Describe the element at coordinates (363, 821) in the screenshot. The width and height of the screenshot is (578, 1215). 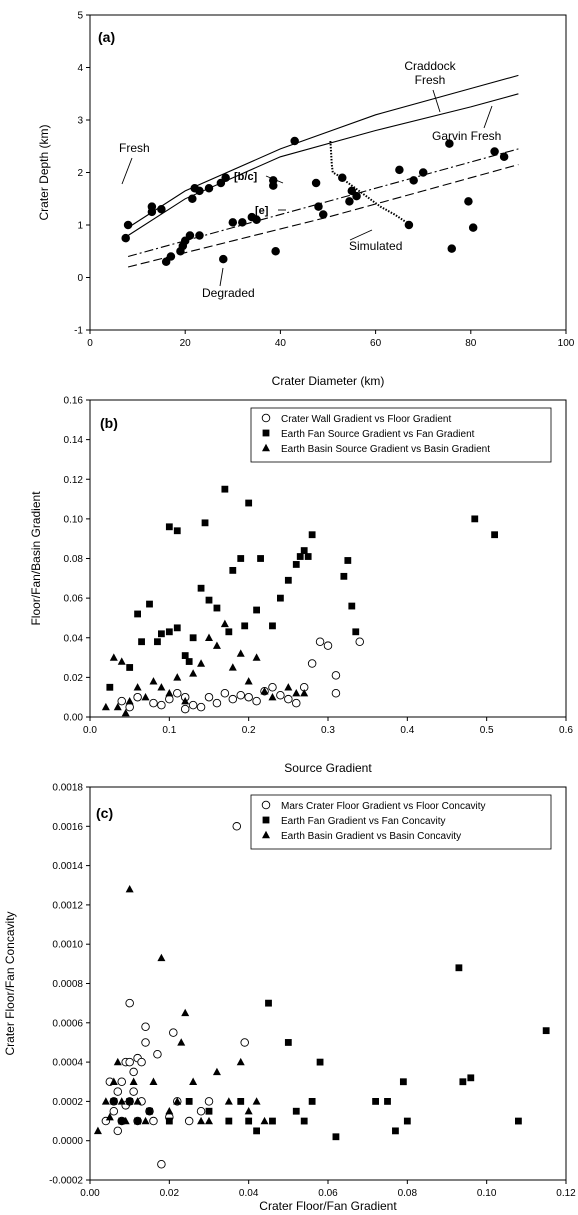
I see `legend-entry: Earth Fan Gradient vs Fan Concavity` at that location.